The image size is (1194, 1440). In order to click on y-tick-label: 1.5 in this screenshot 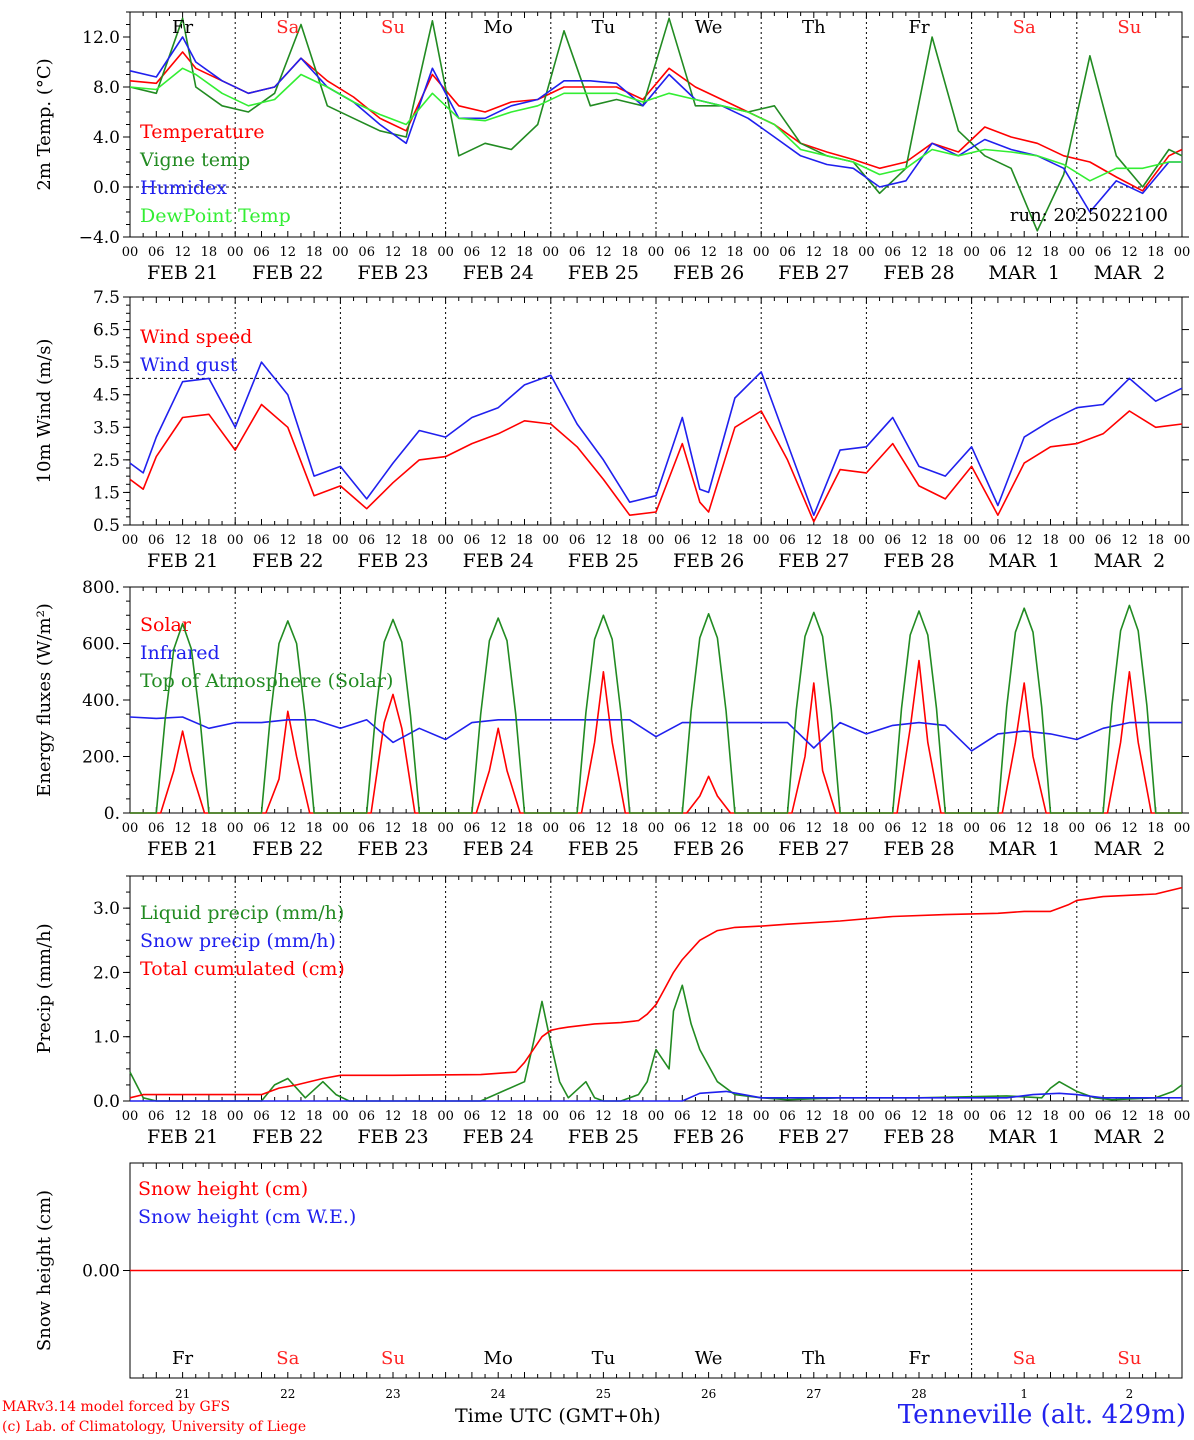, I will do `click(106, 493)`.